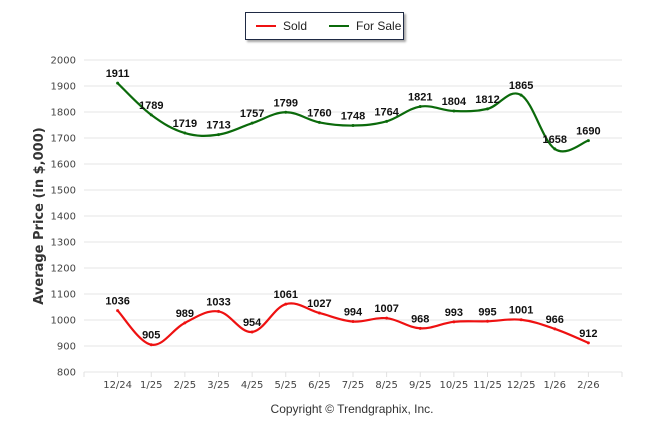 The image size is (646, 434). What do you see at coordinates (117, 302) in the screenshot?
I see `data-label-sold: 1036` at bounding box center [117, 302].